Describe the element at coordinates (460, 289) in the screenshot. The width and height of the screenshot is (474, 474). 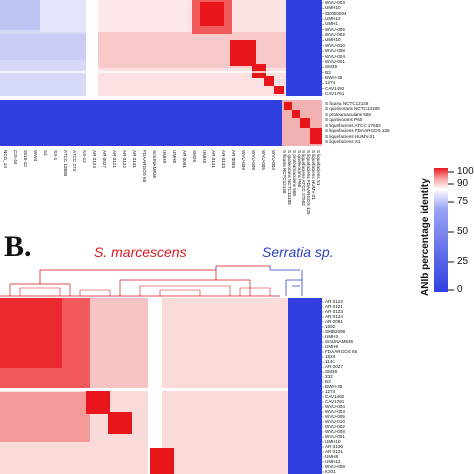
I see `legend-tick-0: 0` at that location.